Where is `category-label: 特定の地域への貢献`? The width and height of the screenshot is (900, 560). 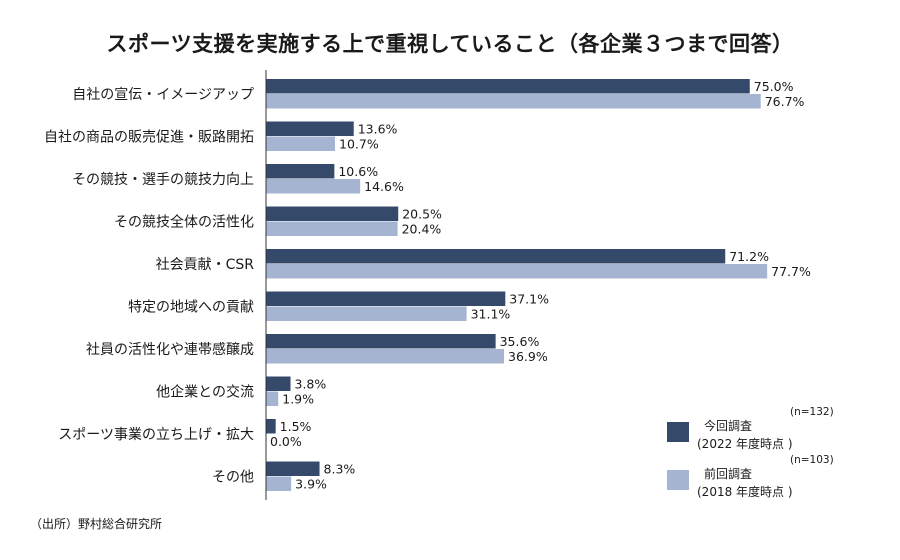
category-label: 特定の地域への貢献 is located at coordinates (191, 308).